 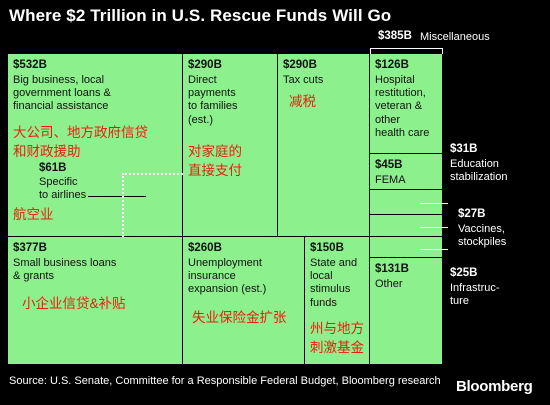 What do you see at coordinates (406, 172) in the screenshot?
I see `cell-fema: $45B FEMA` at bounding box center [406, 172].